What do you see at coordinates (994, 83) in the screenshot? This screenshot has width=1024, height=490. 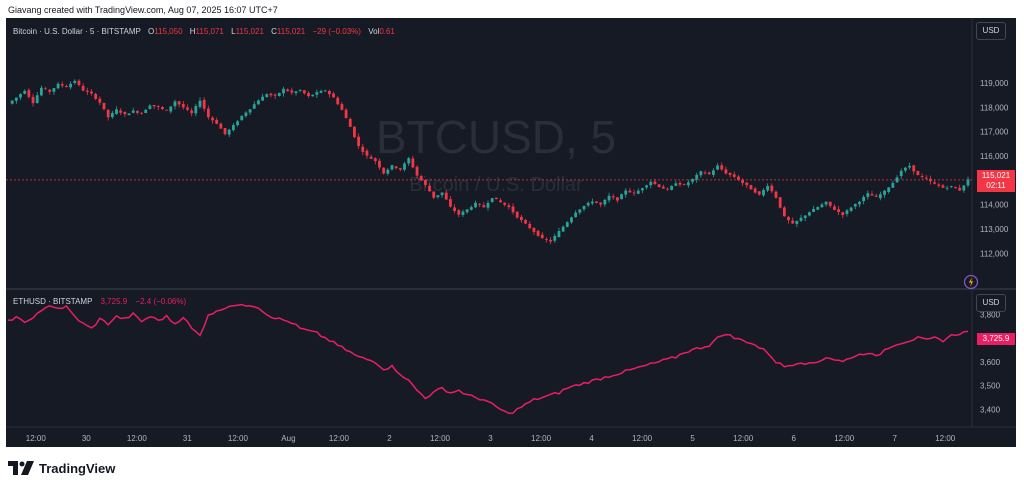 I see `btc-y-tick-label: 119,000` at bounding box center [994, 83].